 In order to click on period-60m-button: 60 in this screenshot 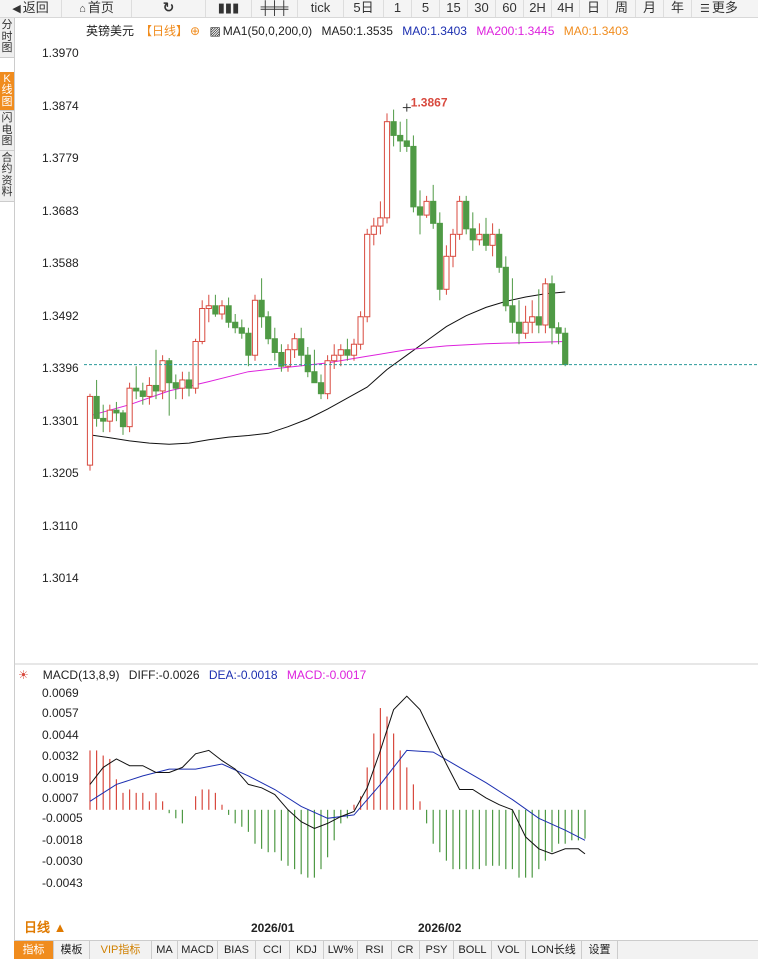, I will do `click(510, 8)`.